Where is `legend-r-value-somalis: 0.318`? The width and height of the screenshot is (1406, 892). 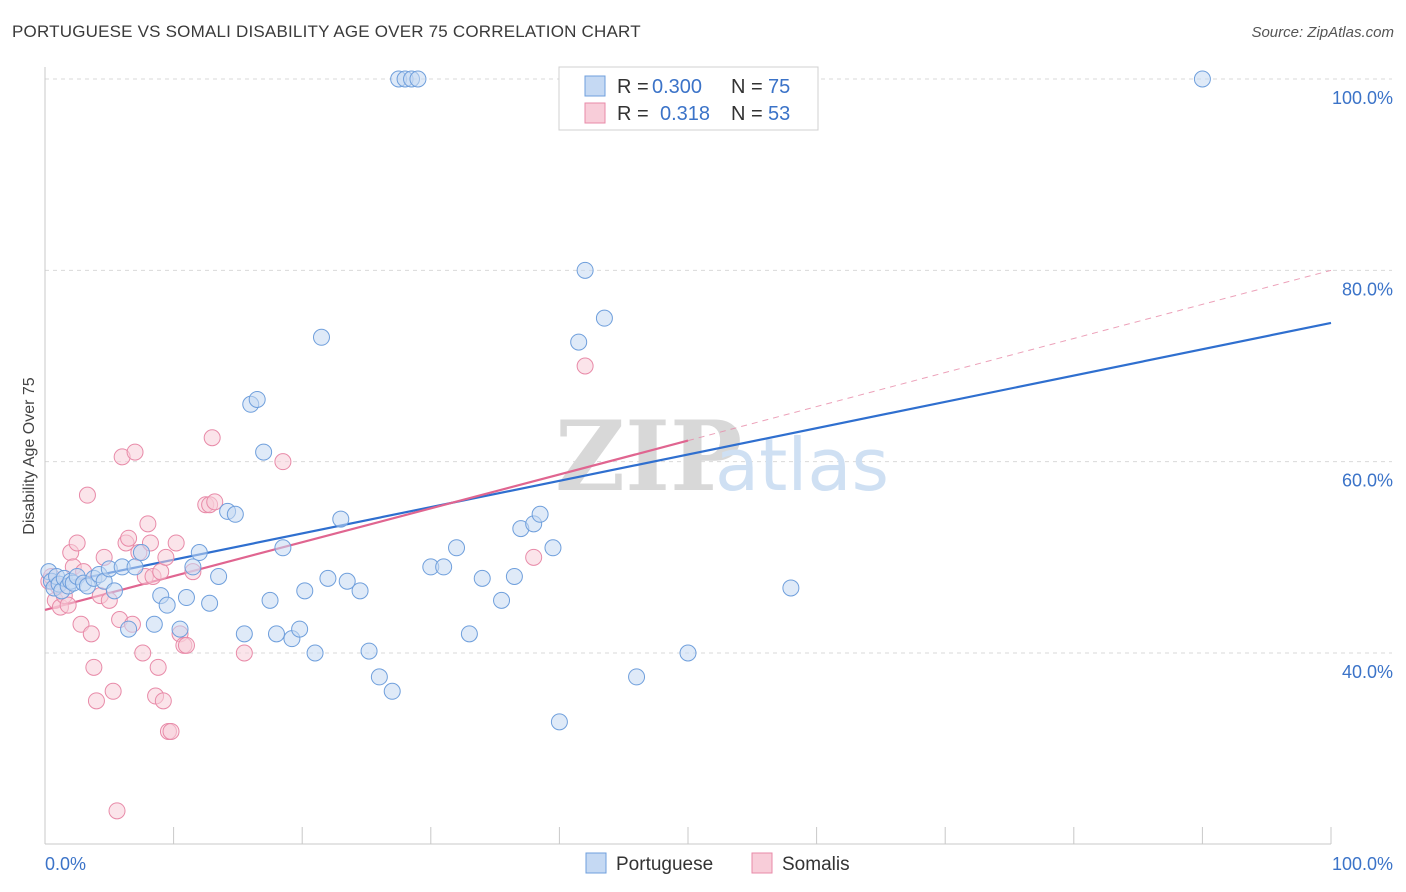 legend-r-value-somalis: 0.318 is located at coordinates (685, 114).